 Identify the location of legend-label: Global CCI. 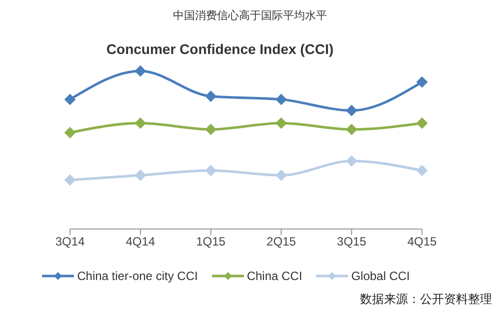
(380, 276).